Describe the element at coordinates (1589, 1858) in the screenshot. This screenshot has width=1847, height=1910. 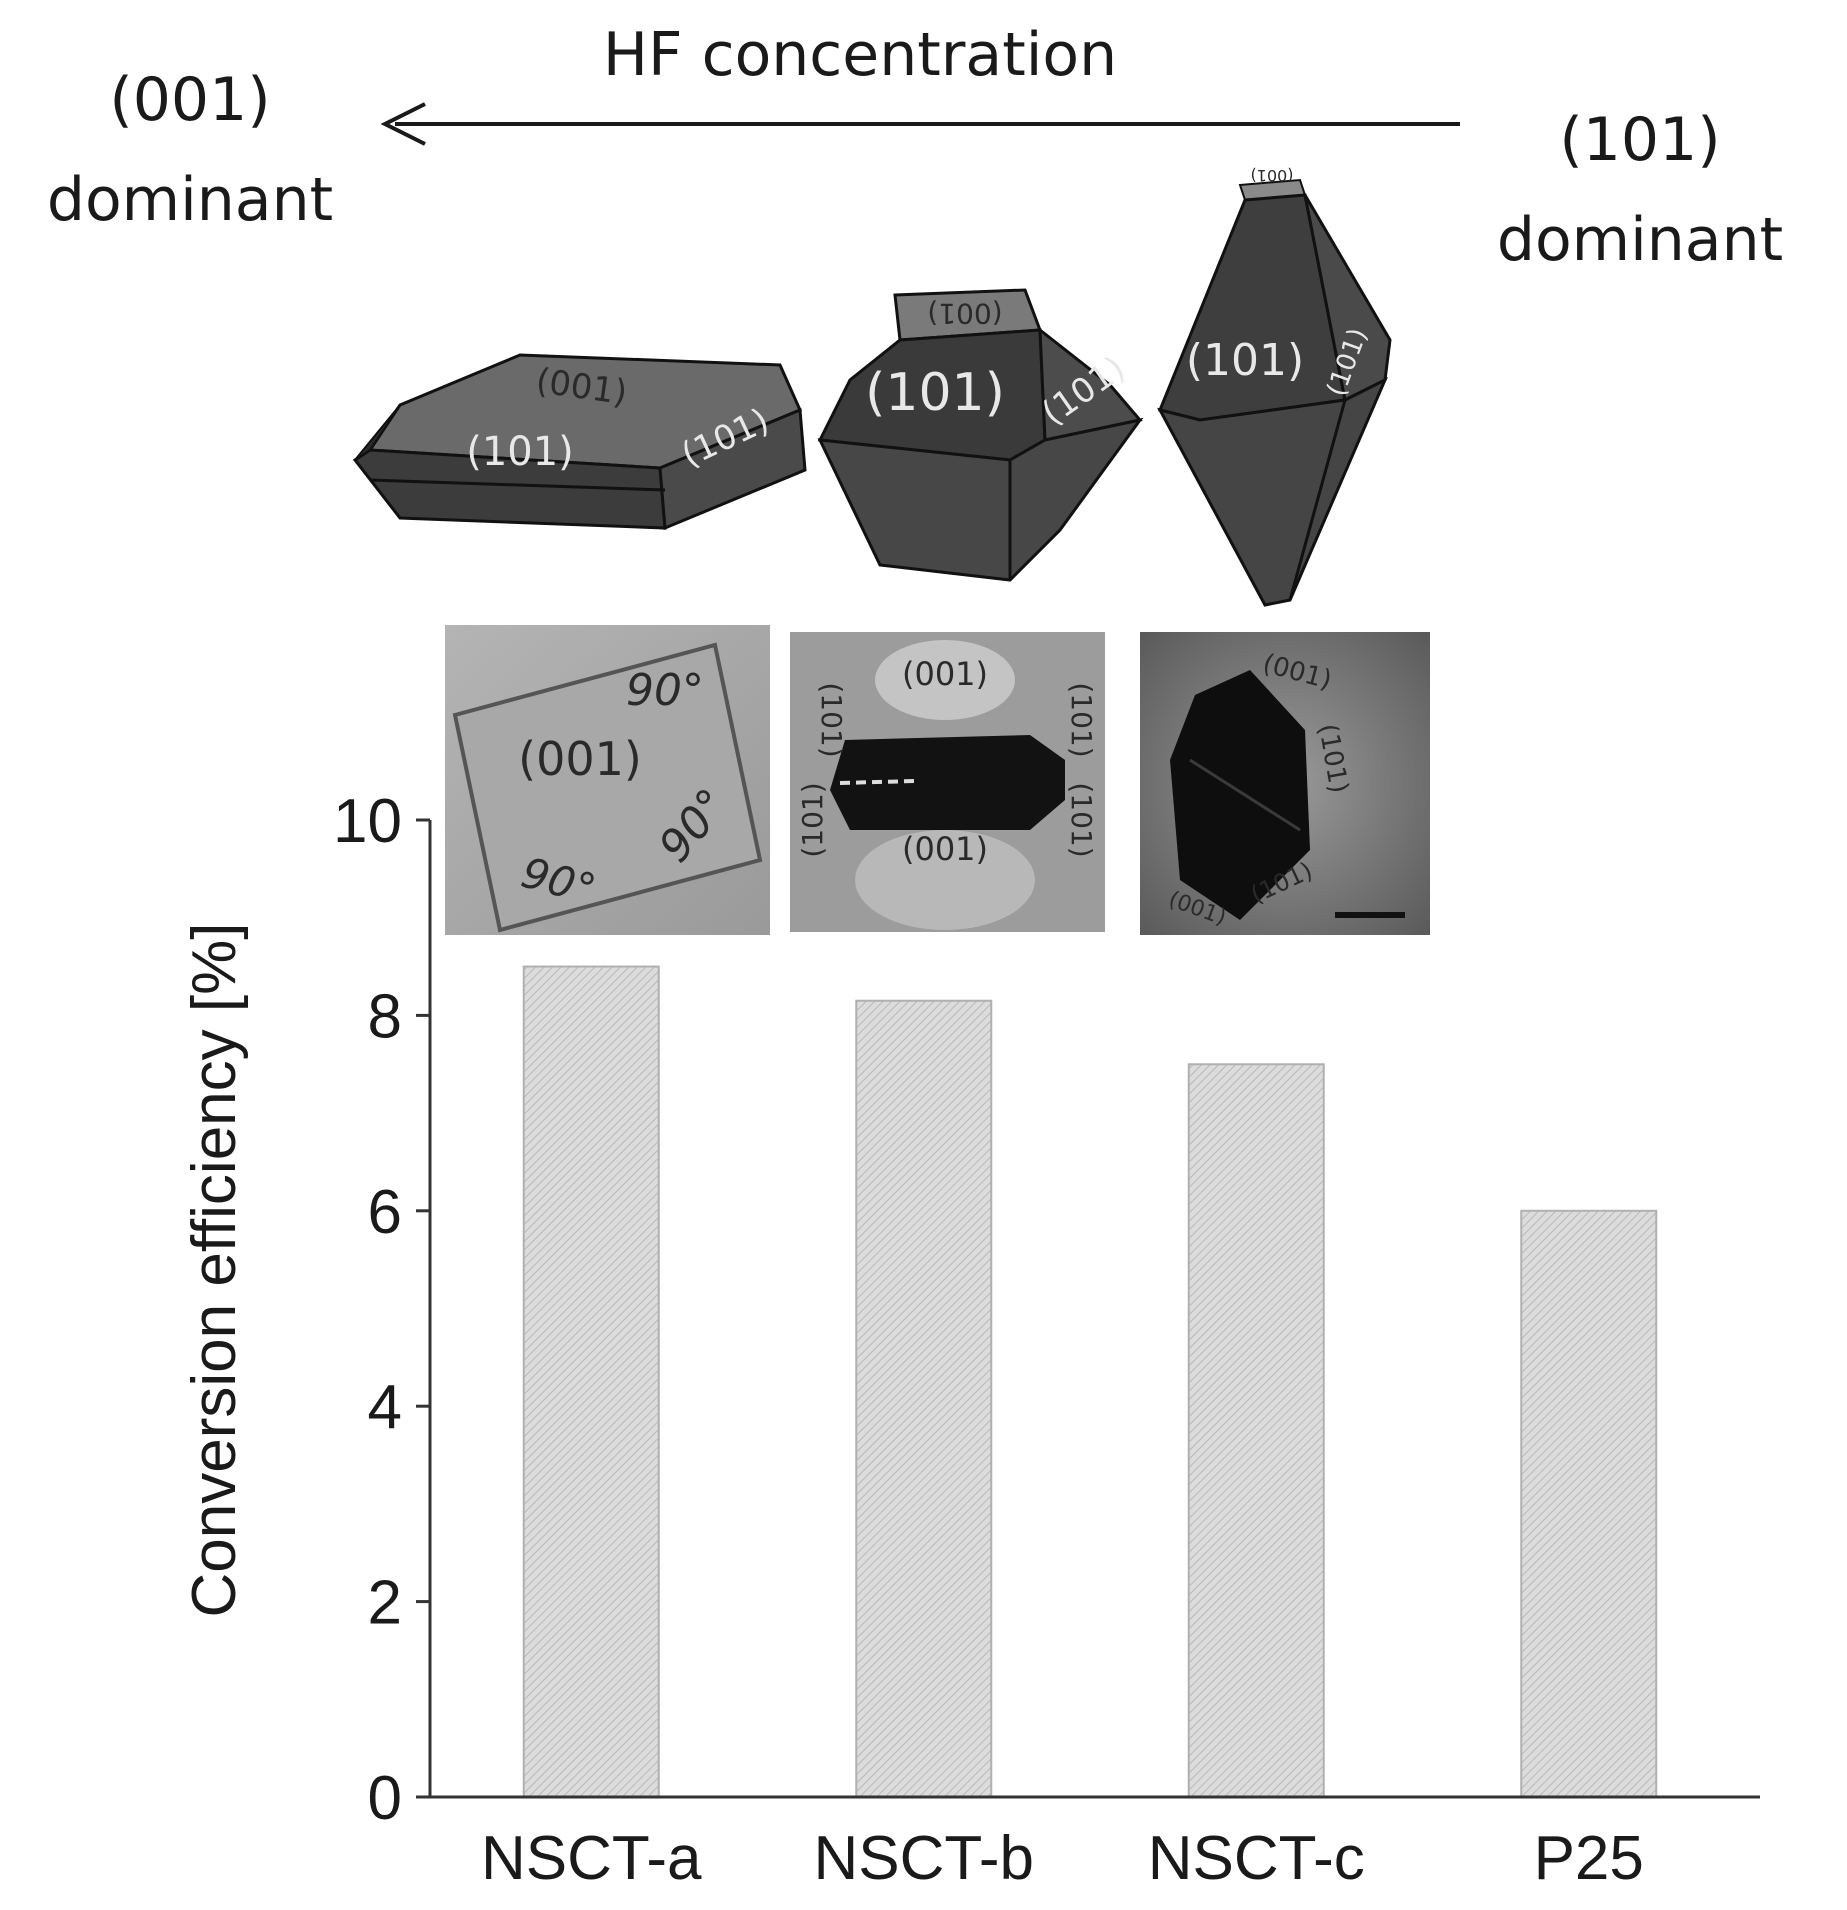
I see `x-tick-label-p25: P25` at that location.